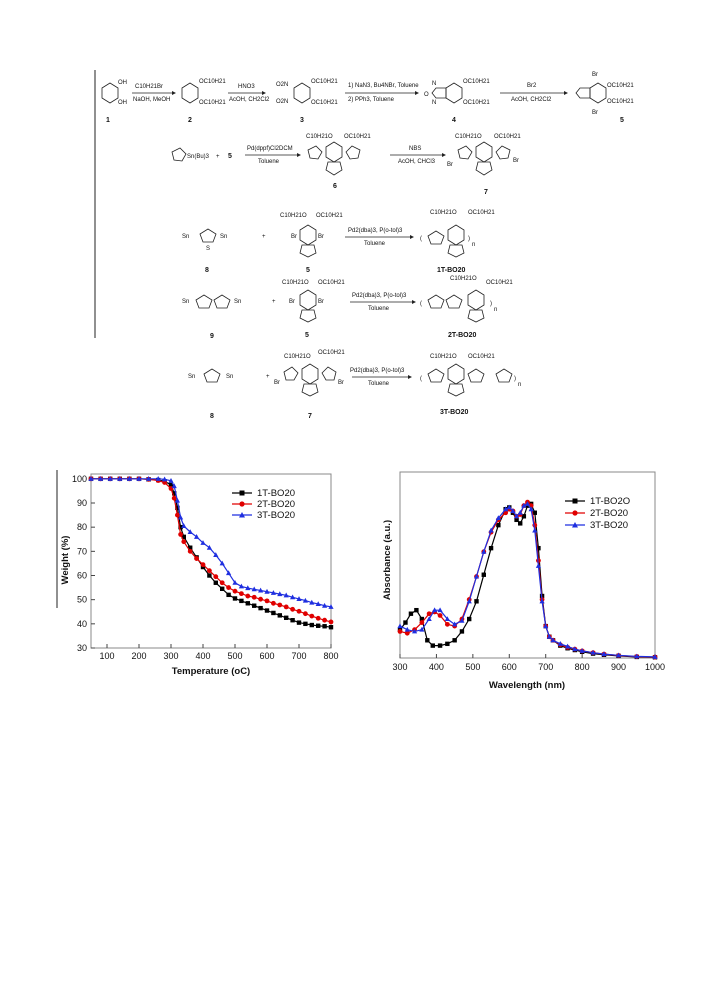  Describe the element at coordinates (330, 656) in the screenshot. I see `x-tick-label: 800` at that location.